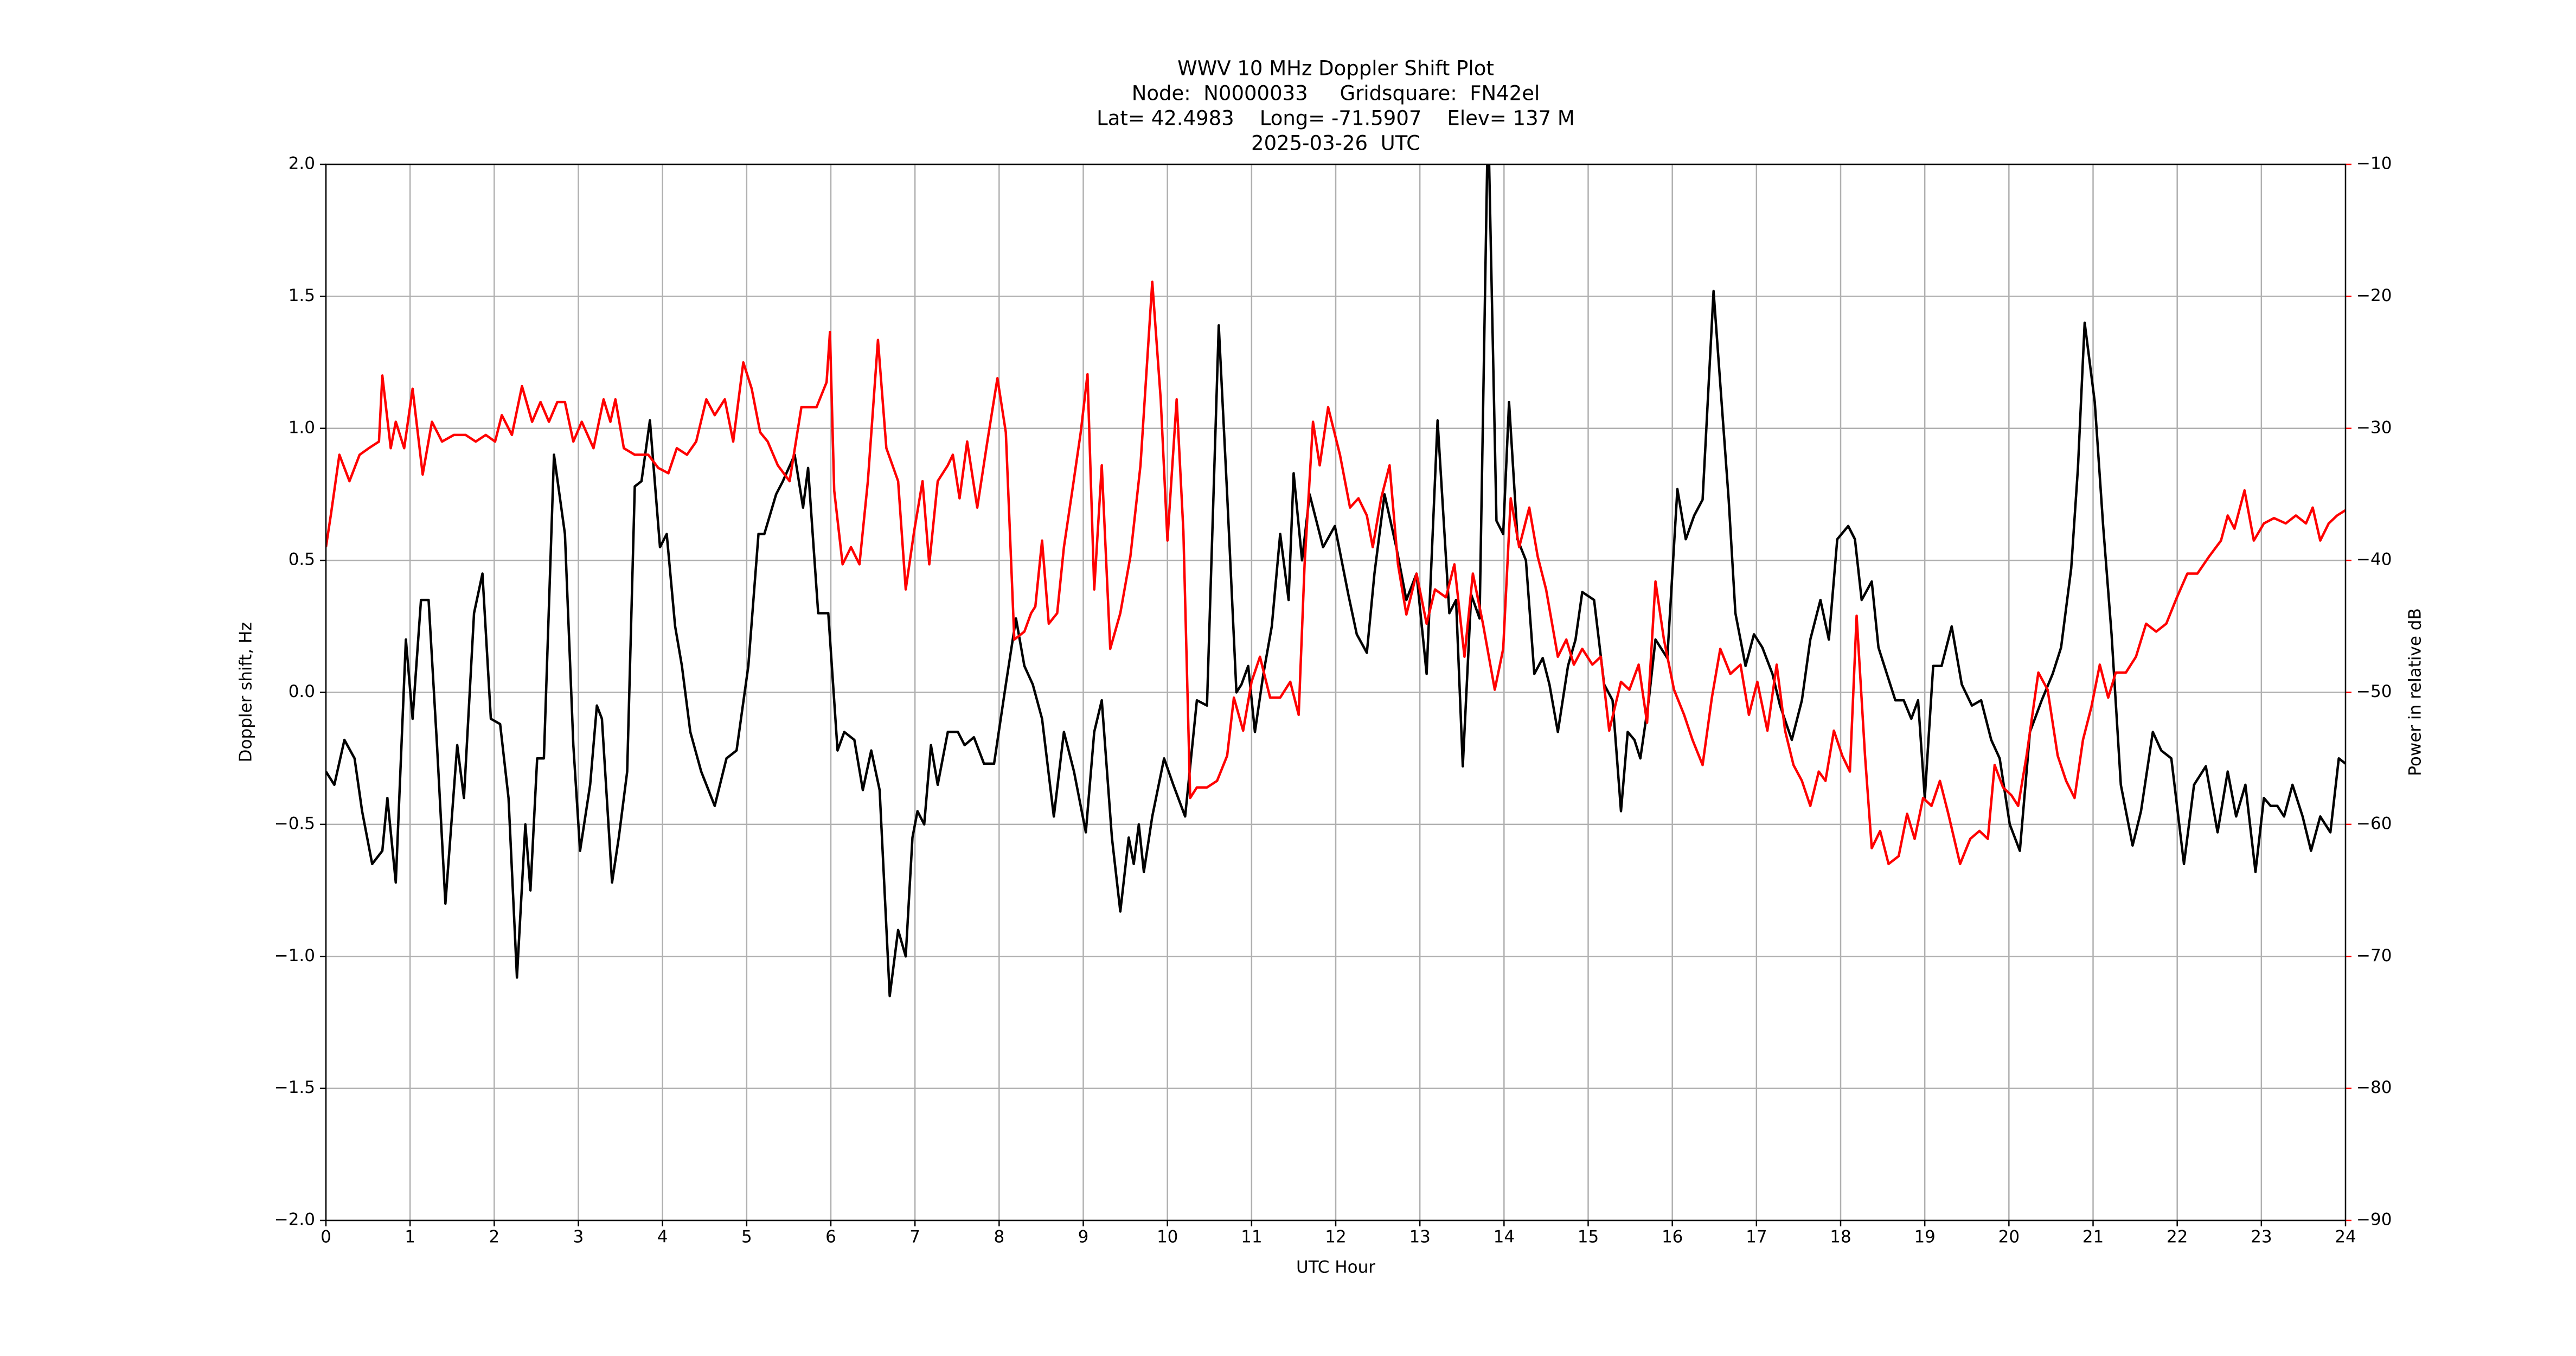 The height and width of the screenshot is (1356, 2576). What do you see at coordinates (2374, 1087) in the screenshot?
I see `y2-tick-label: −80` at bounding box center [2374, 1087].